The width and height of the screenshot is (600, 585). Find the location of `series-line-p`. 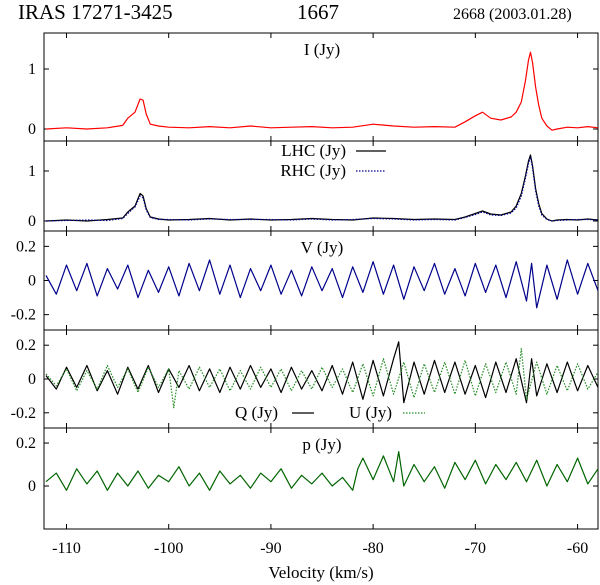

series-line-p is located at coordinates (322, 471).